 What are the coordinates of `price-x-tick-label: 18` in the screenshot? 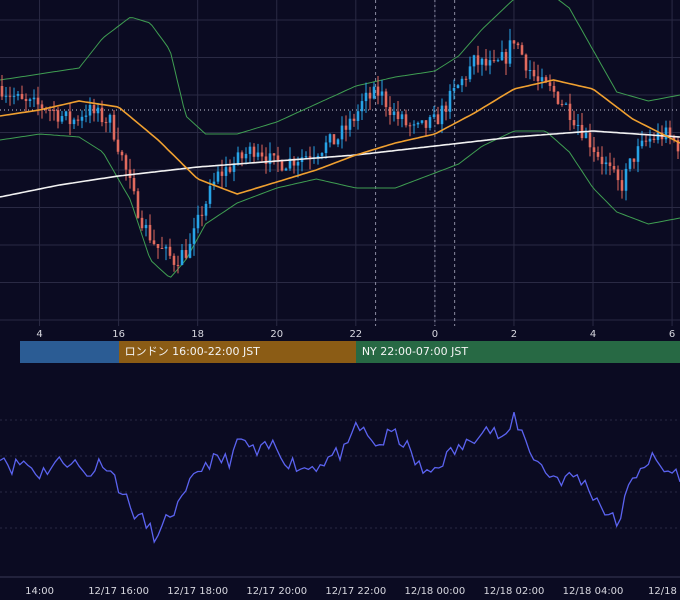 It's located at (197, 334).